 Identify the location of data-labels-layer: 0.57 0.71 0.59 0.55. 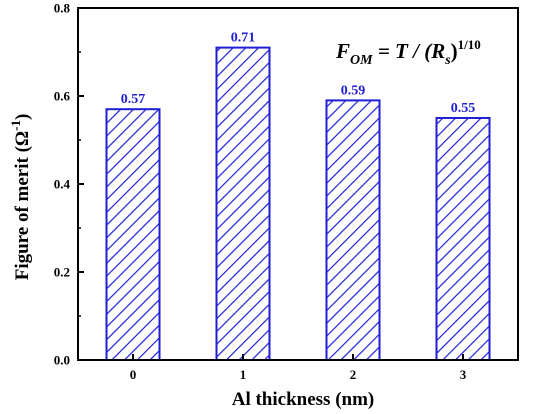
(298, 73).